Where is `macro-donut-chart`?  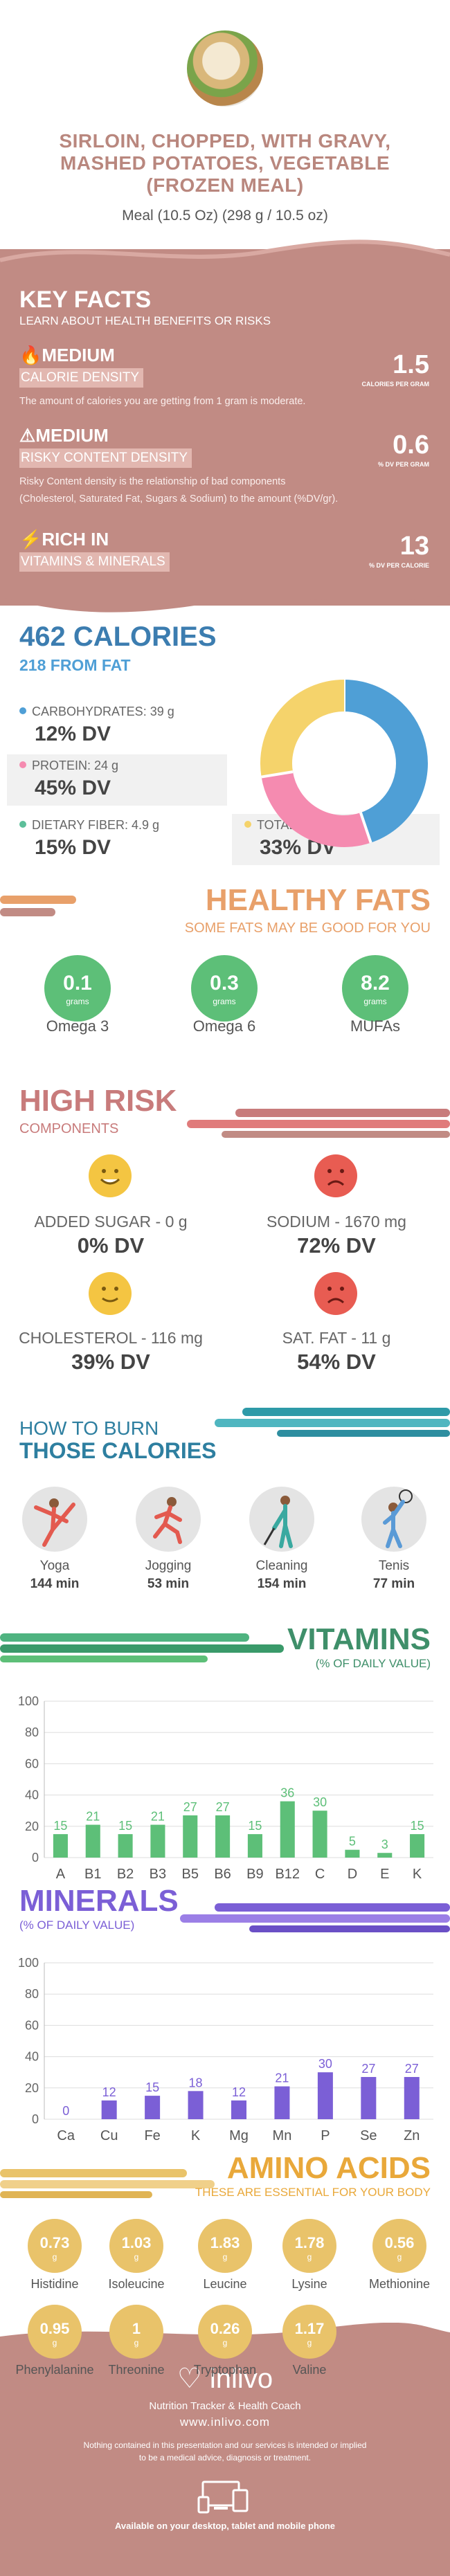
macro-donut-chart is located at coordinates (344, 763).